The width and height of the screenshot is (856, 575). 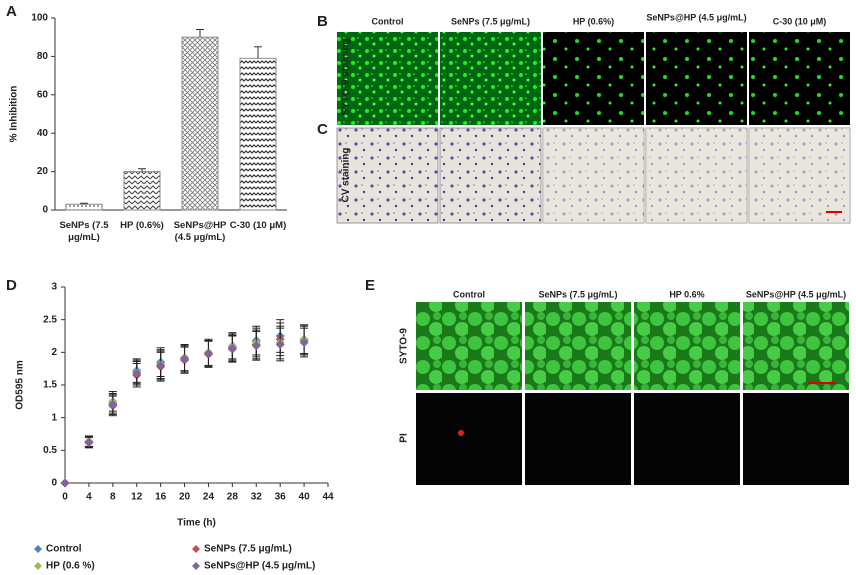 I want to click on y-tick-label: 3, so click(x=54, y=287).